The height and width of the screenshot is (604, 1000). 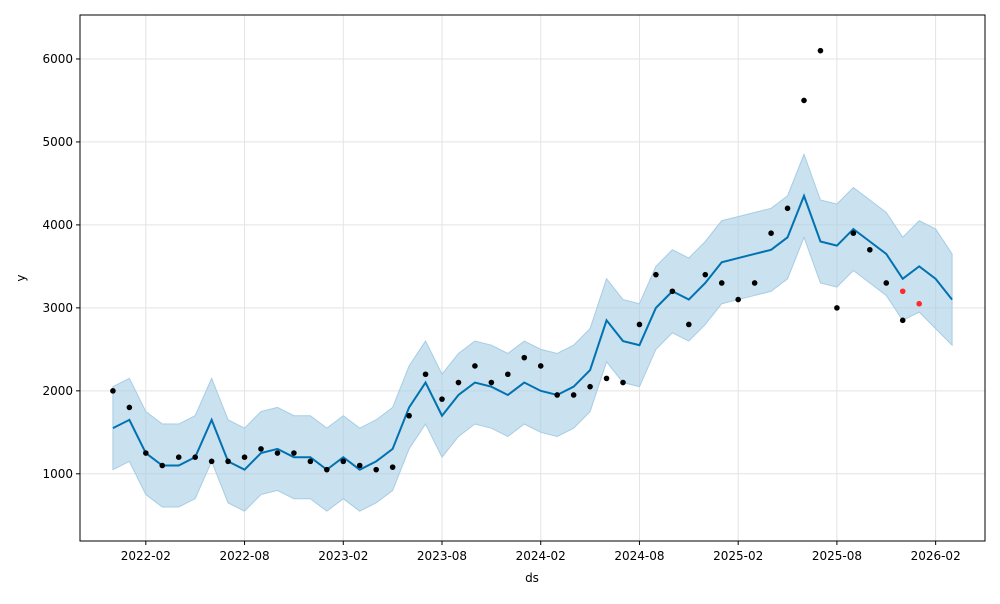 I want to click on y-tick-label: 4000, so click(x=57, y=225).